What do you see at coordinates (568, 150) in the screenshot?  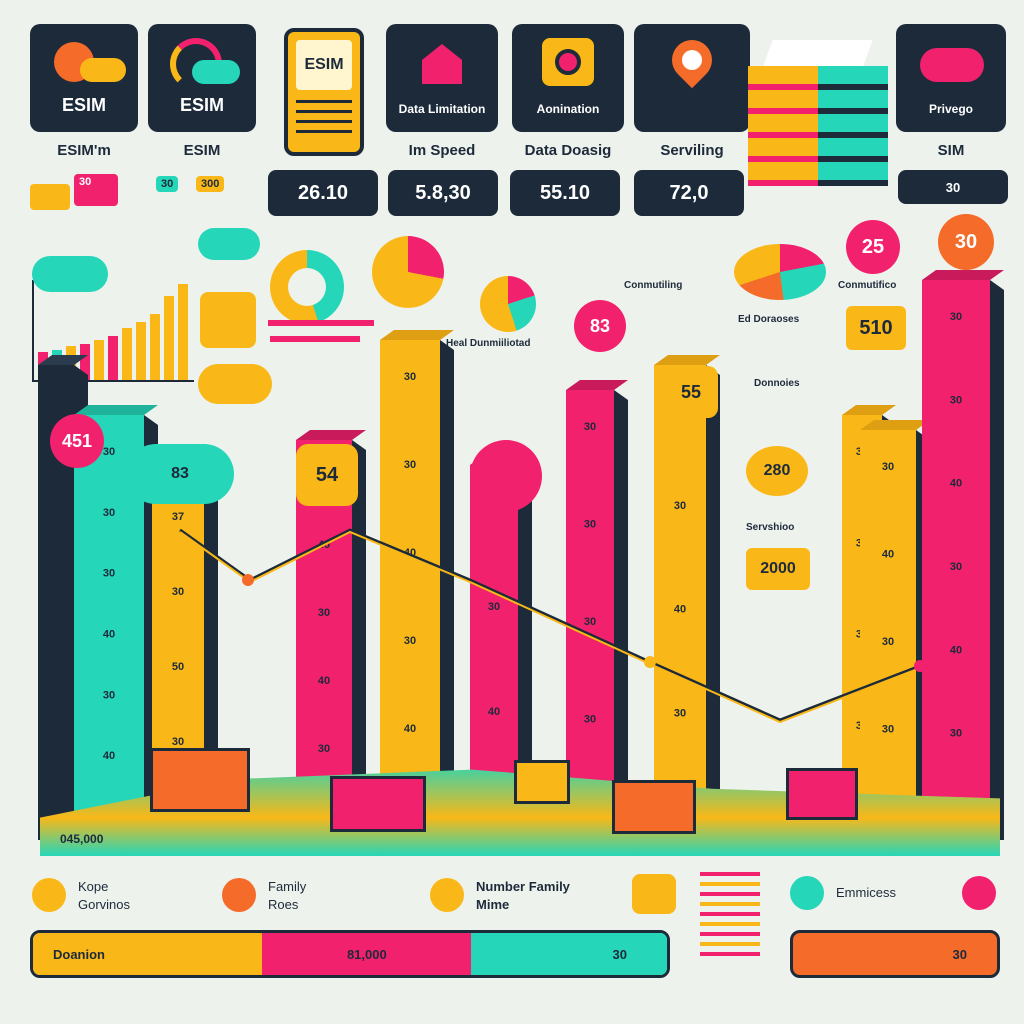 I see `sub-label: Data Doasig` at bounding box center [568, 150].